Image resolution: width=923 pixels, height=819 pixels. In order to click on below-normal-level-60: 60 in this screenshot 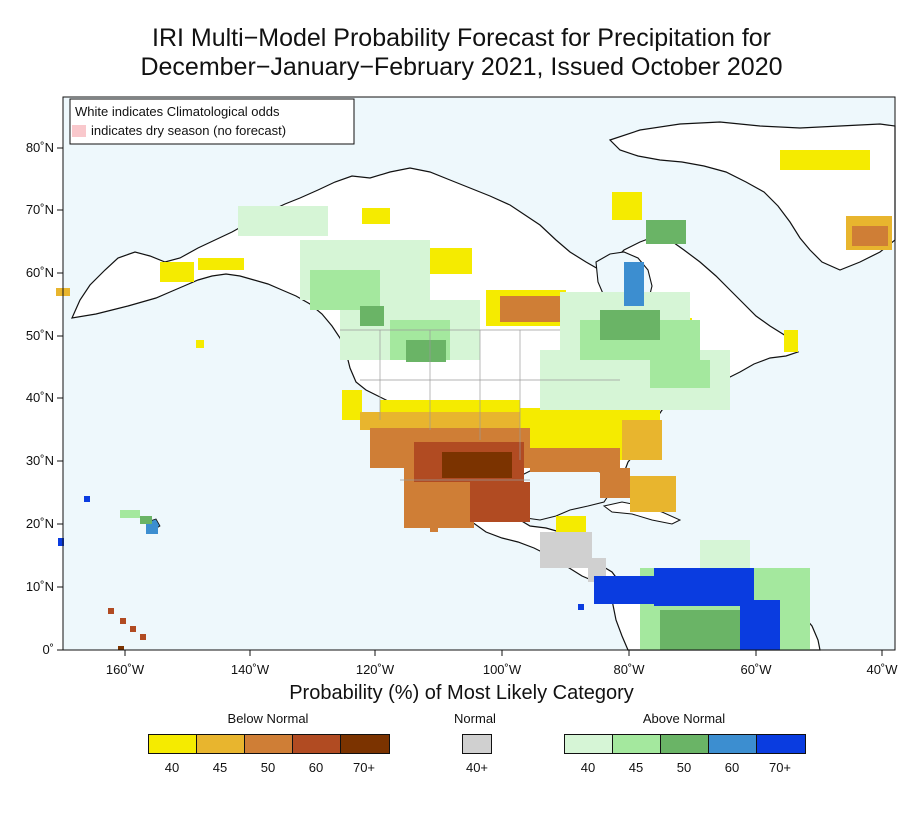, I will do `click(316, 767)`.